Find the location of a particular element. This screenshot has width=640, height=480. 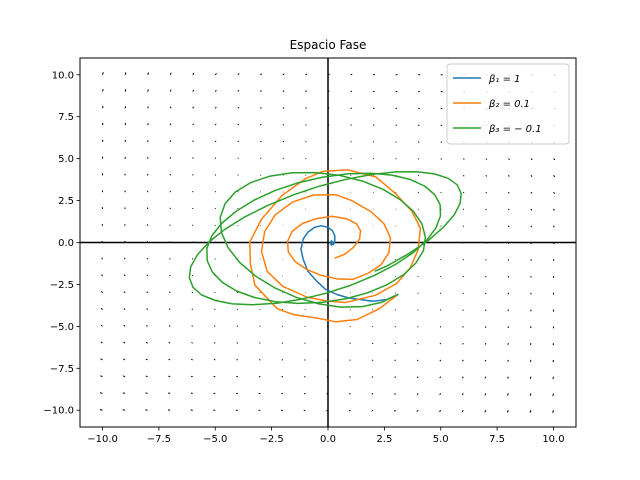

x-tick-label: 7.5 is located at coordinates (497, 439).